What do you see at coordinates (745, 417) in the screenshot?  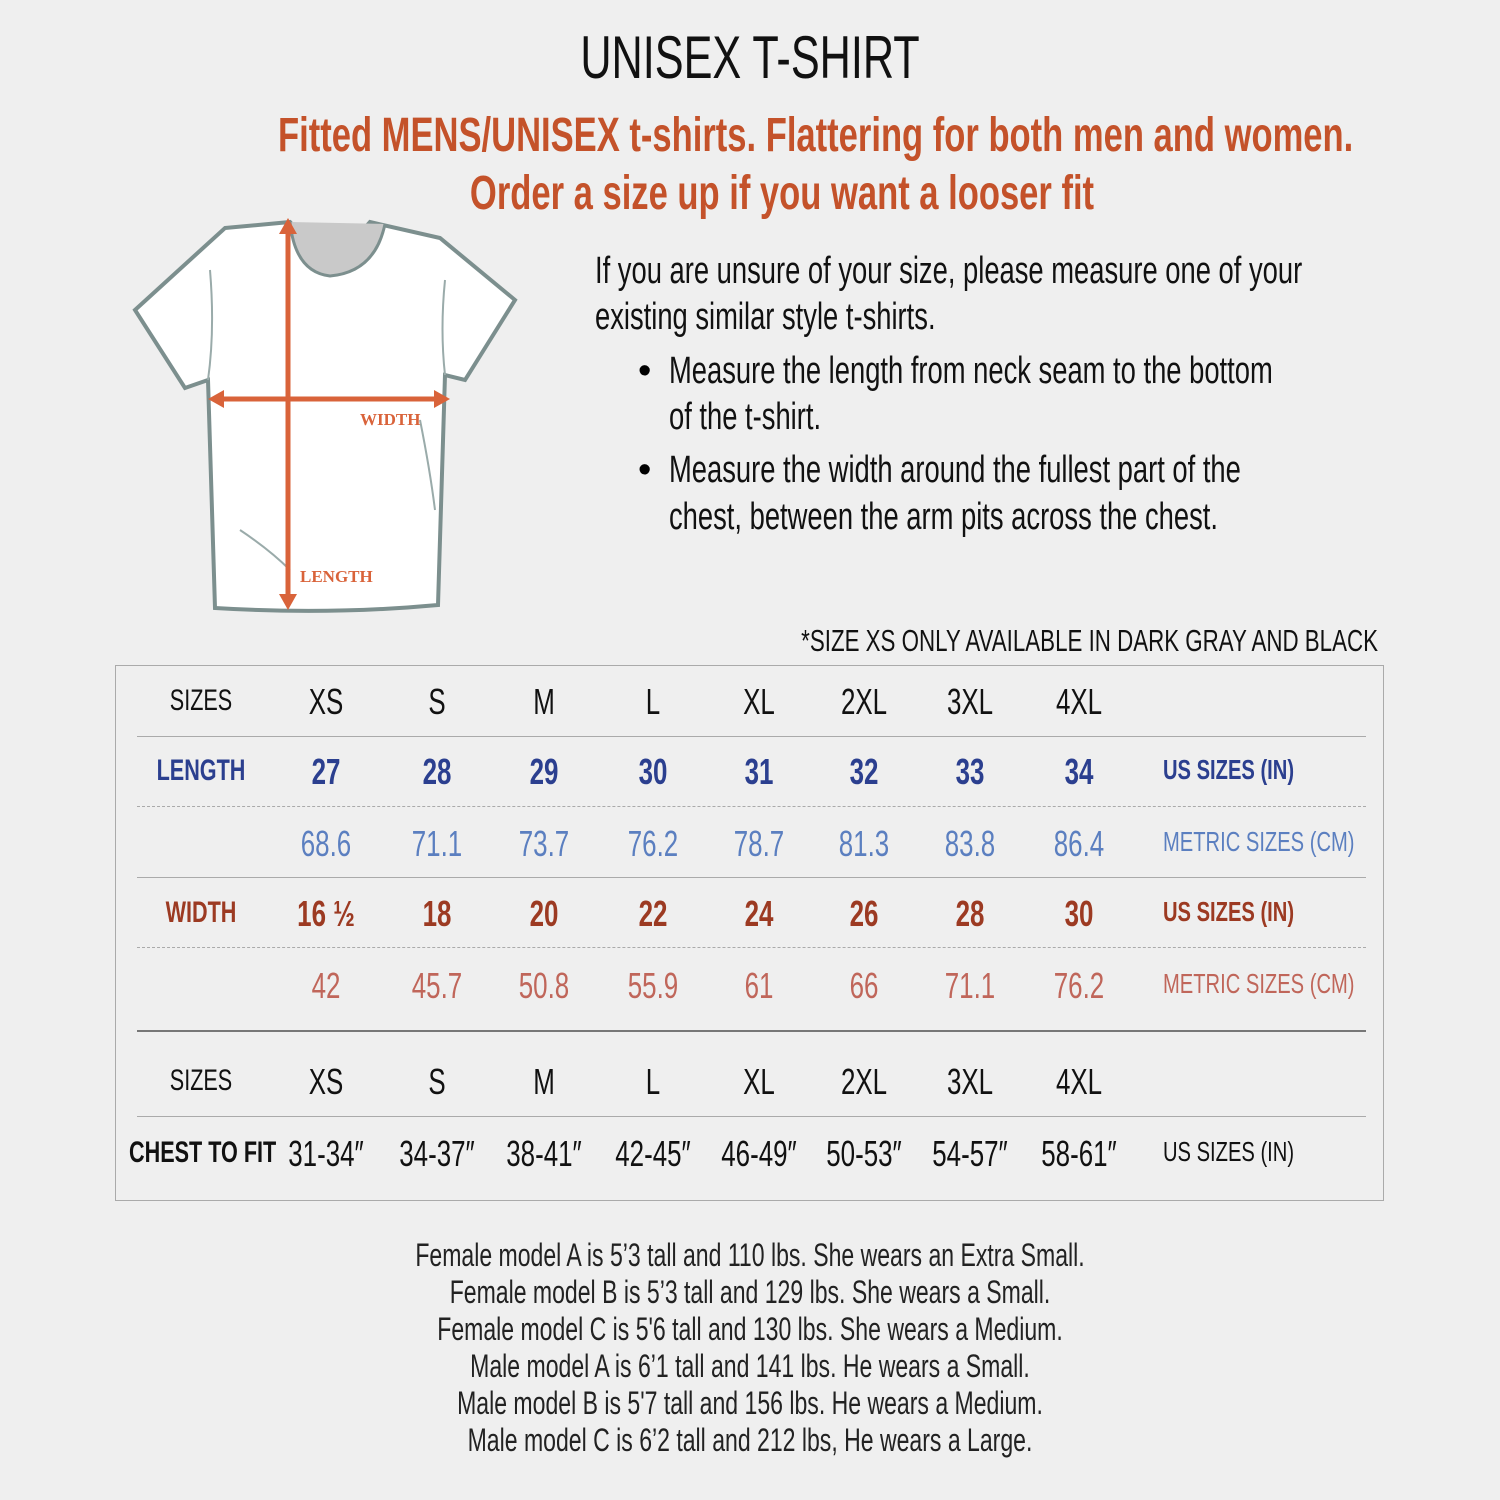 I see `bullet-text: of the t-shirt.` at bounding box center [745, 417].